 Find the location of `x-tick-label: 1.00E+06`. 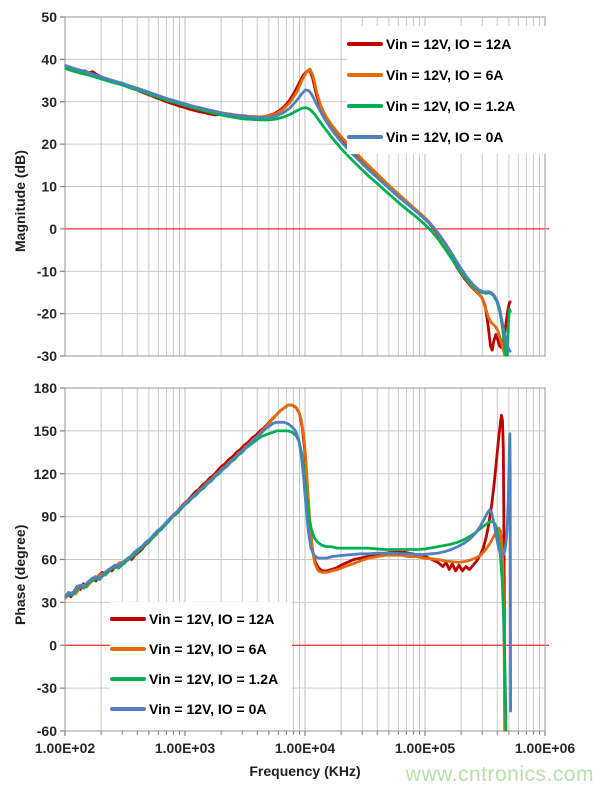

x-tick-label: 1.00E+06 is located at coordinates (545, 748).